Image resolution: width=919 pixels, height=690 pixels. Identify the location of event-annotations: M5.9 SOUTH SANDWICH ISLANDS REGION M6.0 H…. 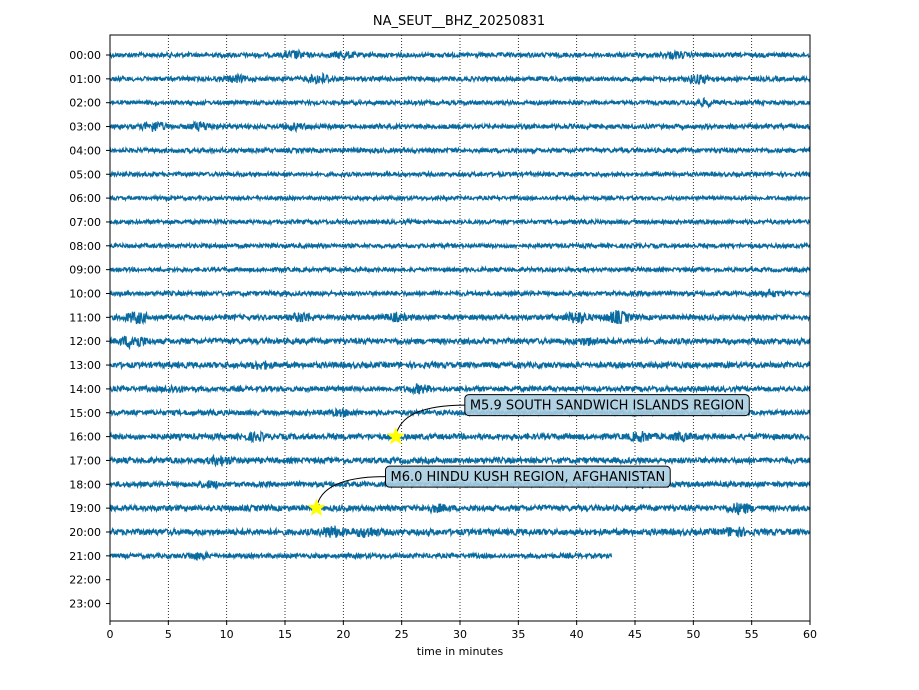
(528, 455).